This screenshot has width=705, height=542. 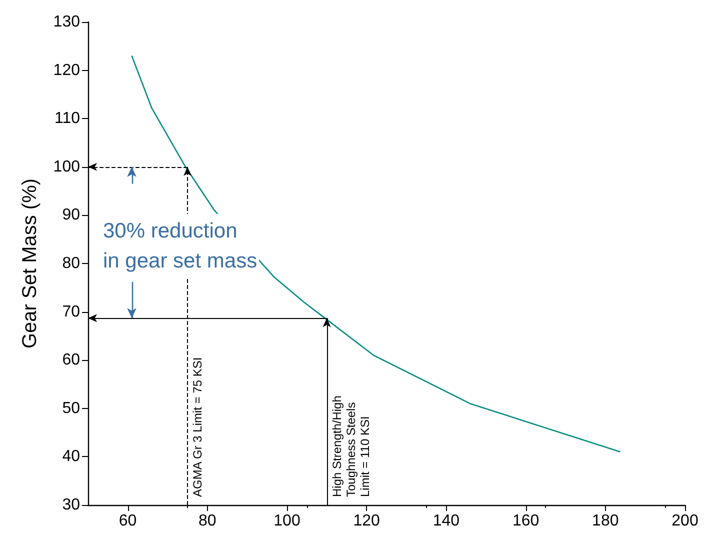 What do you see at coordinates (71, 215) in the screenshot?
I see `y-tick-label: 90` at bounding box center [71, 215].